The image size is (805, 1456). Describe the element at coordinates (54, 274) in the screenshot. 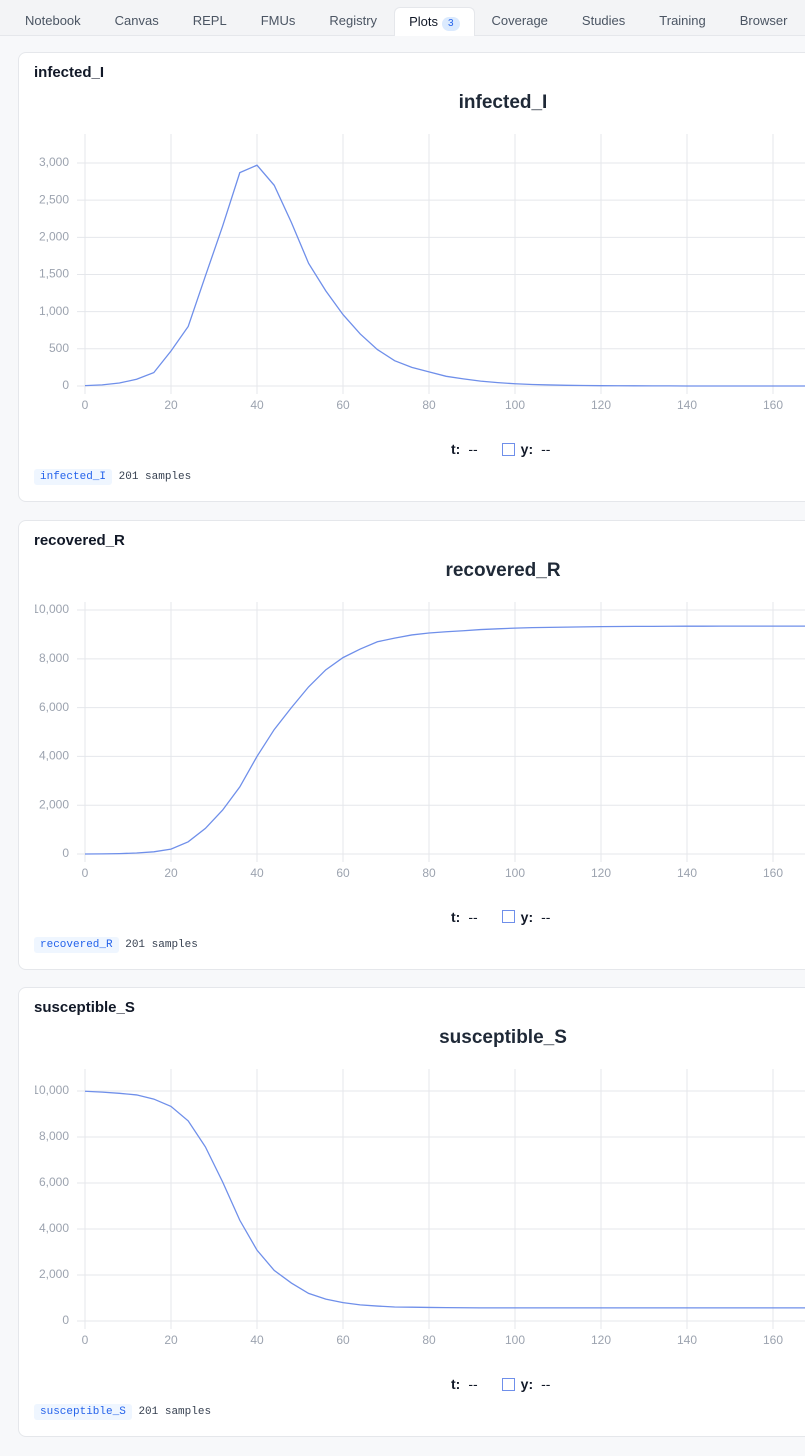

I see `y-tick-label: 1,500` at that location.